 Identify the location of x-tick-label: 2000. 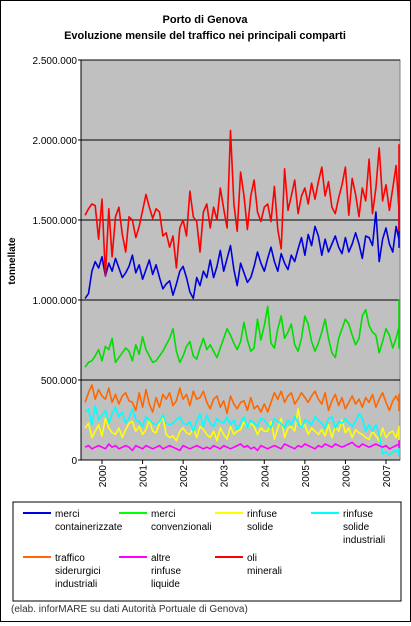
(103, 476).